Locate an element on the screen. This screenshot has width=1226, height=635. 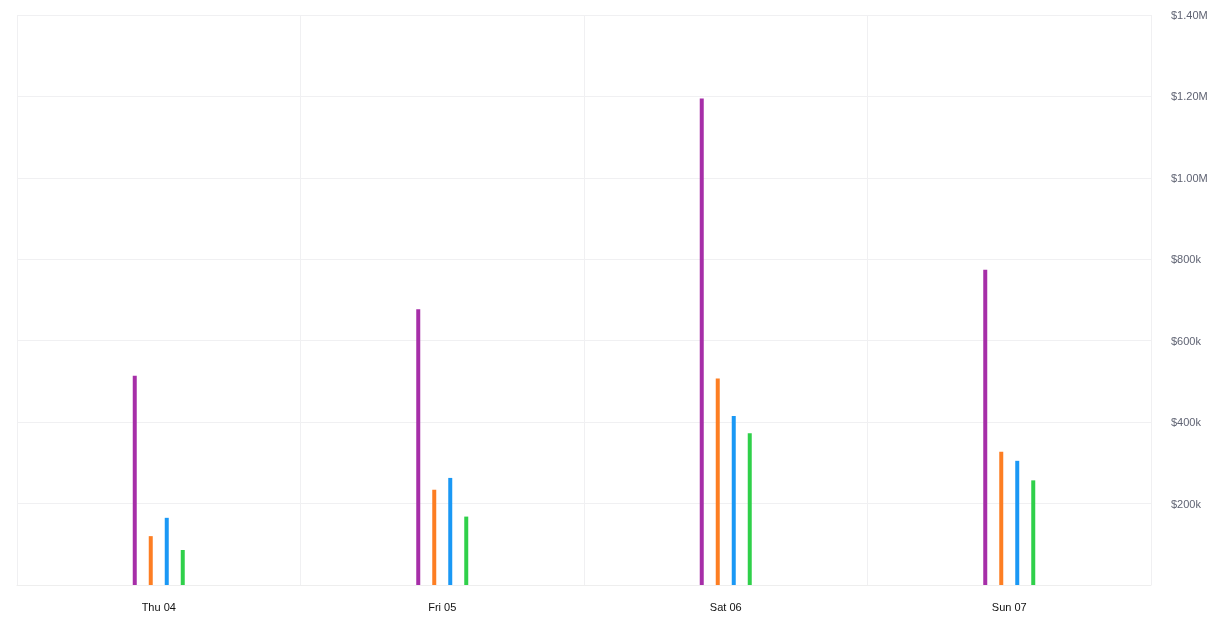
y-tick-label: $1.20M is located at coordinates (1189, 96).